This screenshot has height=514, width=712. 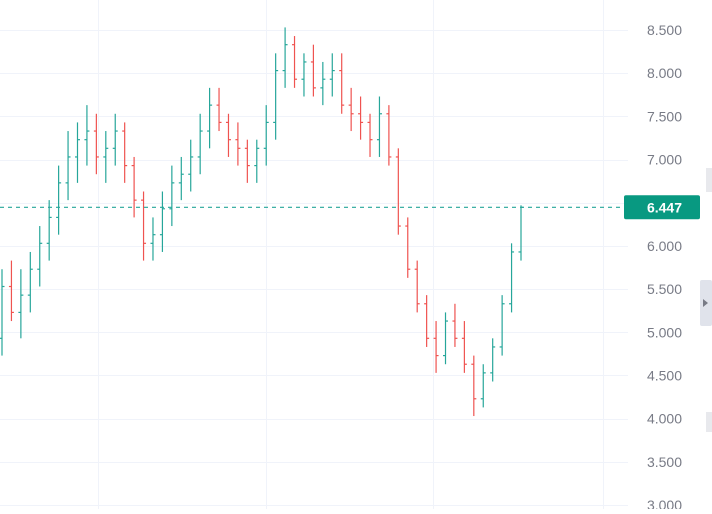 I want to click on y-tick-label: 7.000, so click(x=664, y=160).